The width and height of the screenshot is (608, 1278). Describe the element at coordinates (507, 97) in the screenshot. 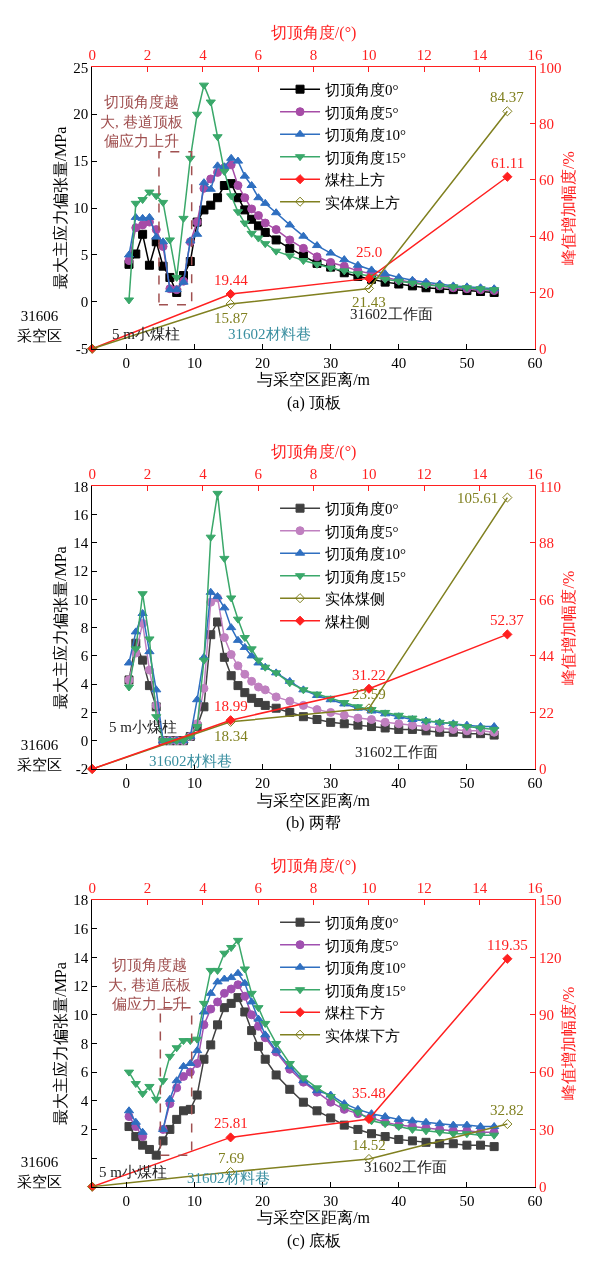

I see `data-label: 84.37` at that location.